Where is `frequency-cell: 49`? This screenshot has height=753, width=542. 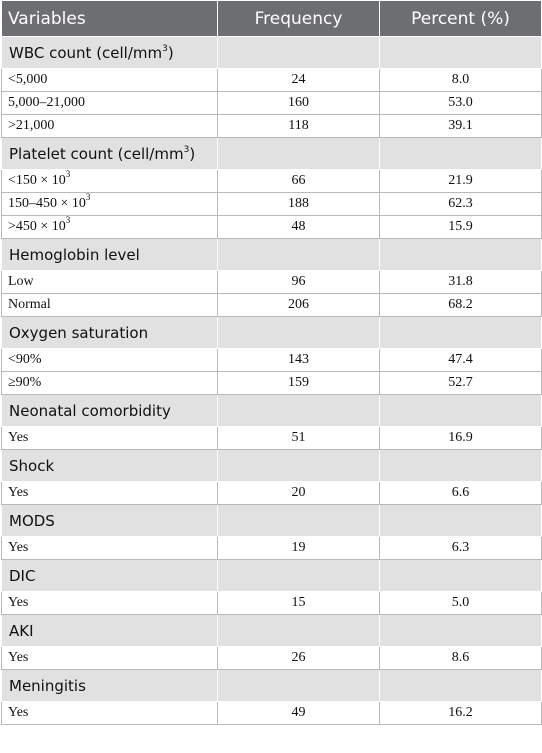 frequency-cell: 49 is located at coordinates (298, 713).